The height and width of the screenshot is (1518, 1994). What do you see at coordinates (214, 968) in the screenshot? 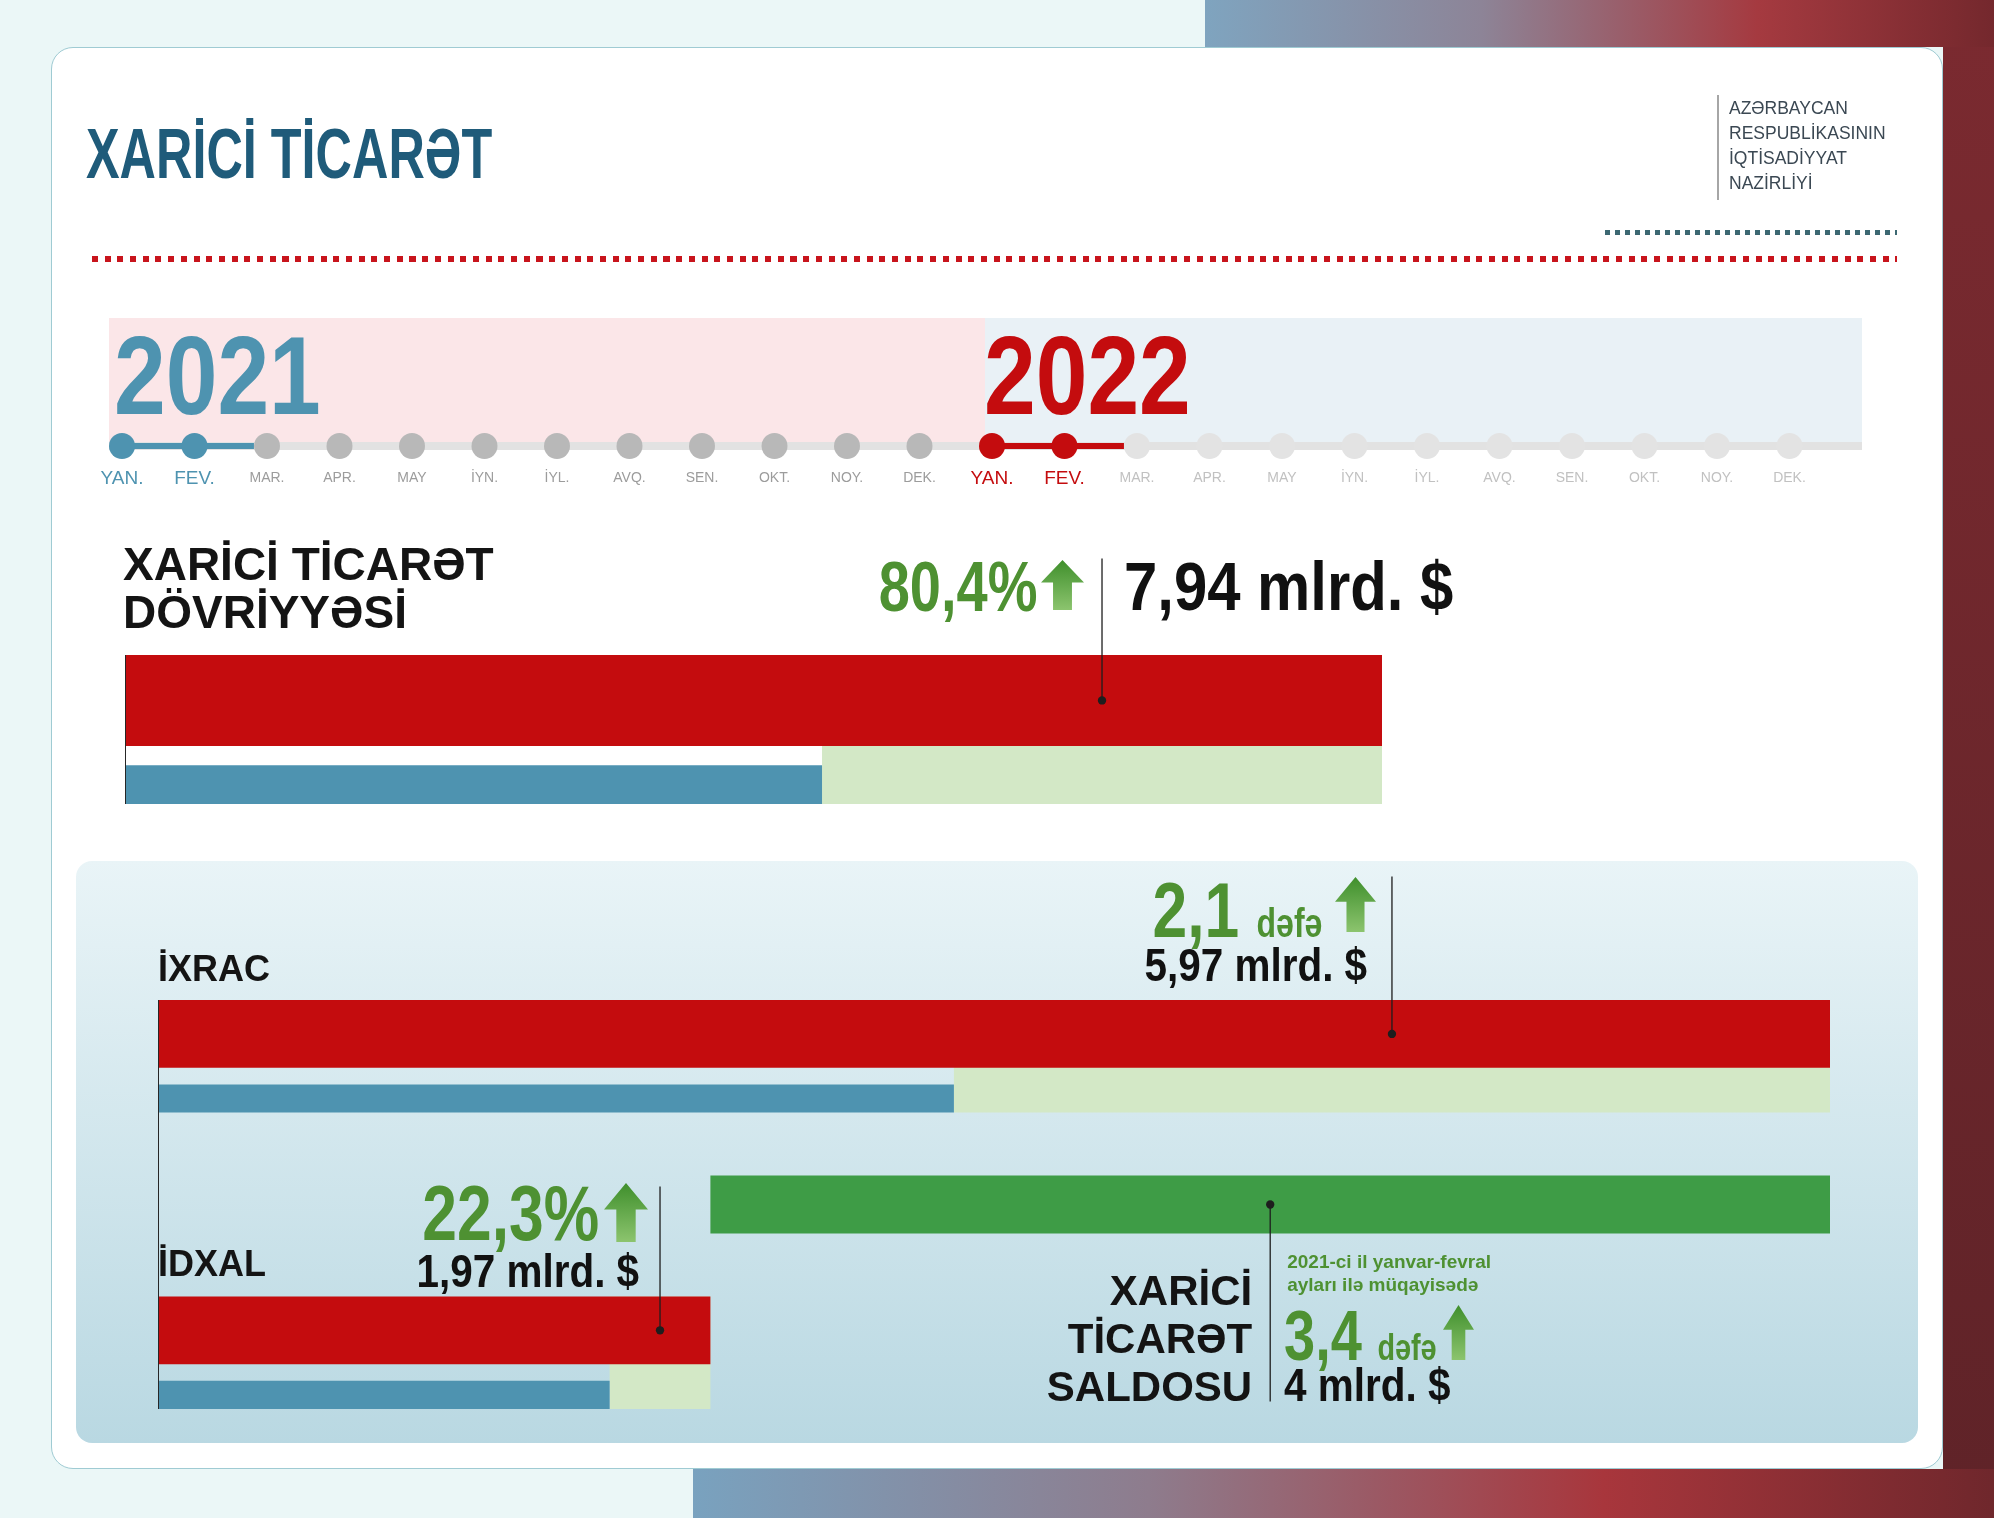
I see `y-tick-label: İXRAC` at bounding box center [214, 968].